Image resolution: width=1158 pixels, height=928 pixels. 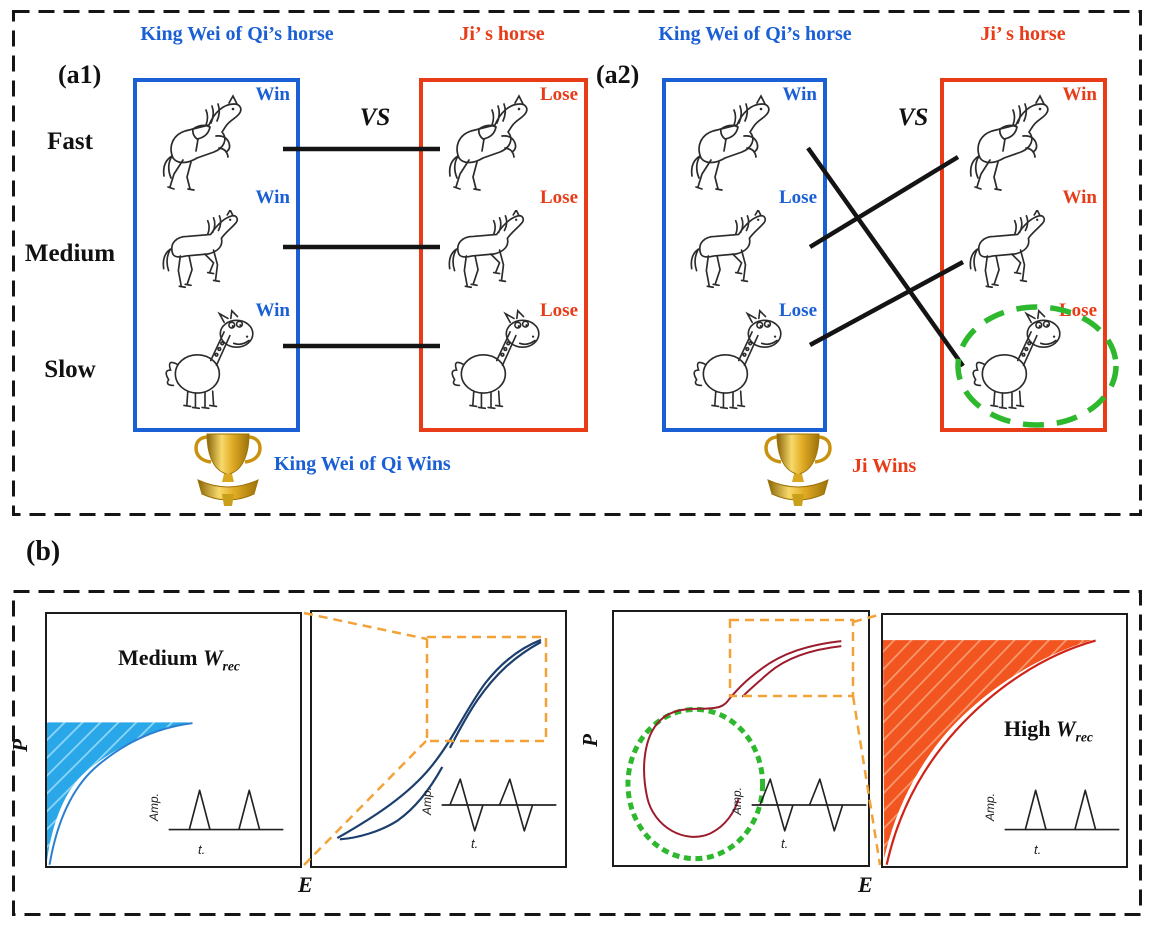 I want to click on a1-right-column-header: Ji’ s horse, so click(x=502, y=34).